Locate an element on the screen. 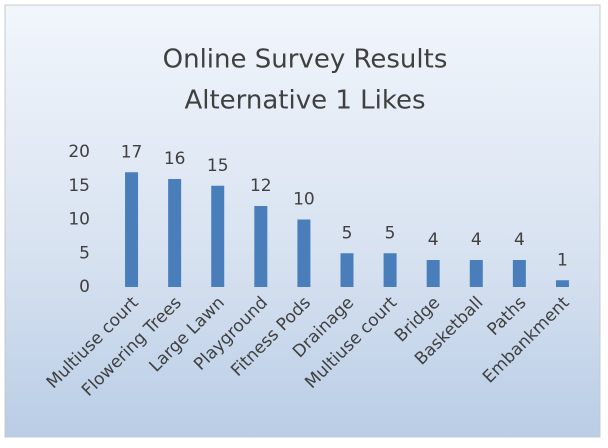  y-tick-label: 15 is located at coordinates (79, 186).